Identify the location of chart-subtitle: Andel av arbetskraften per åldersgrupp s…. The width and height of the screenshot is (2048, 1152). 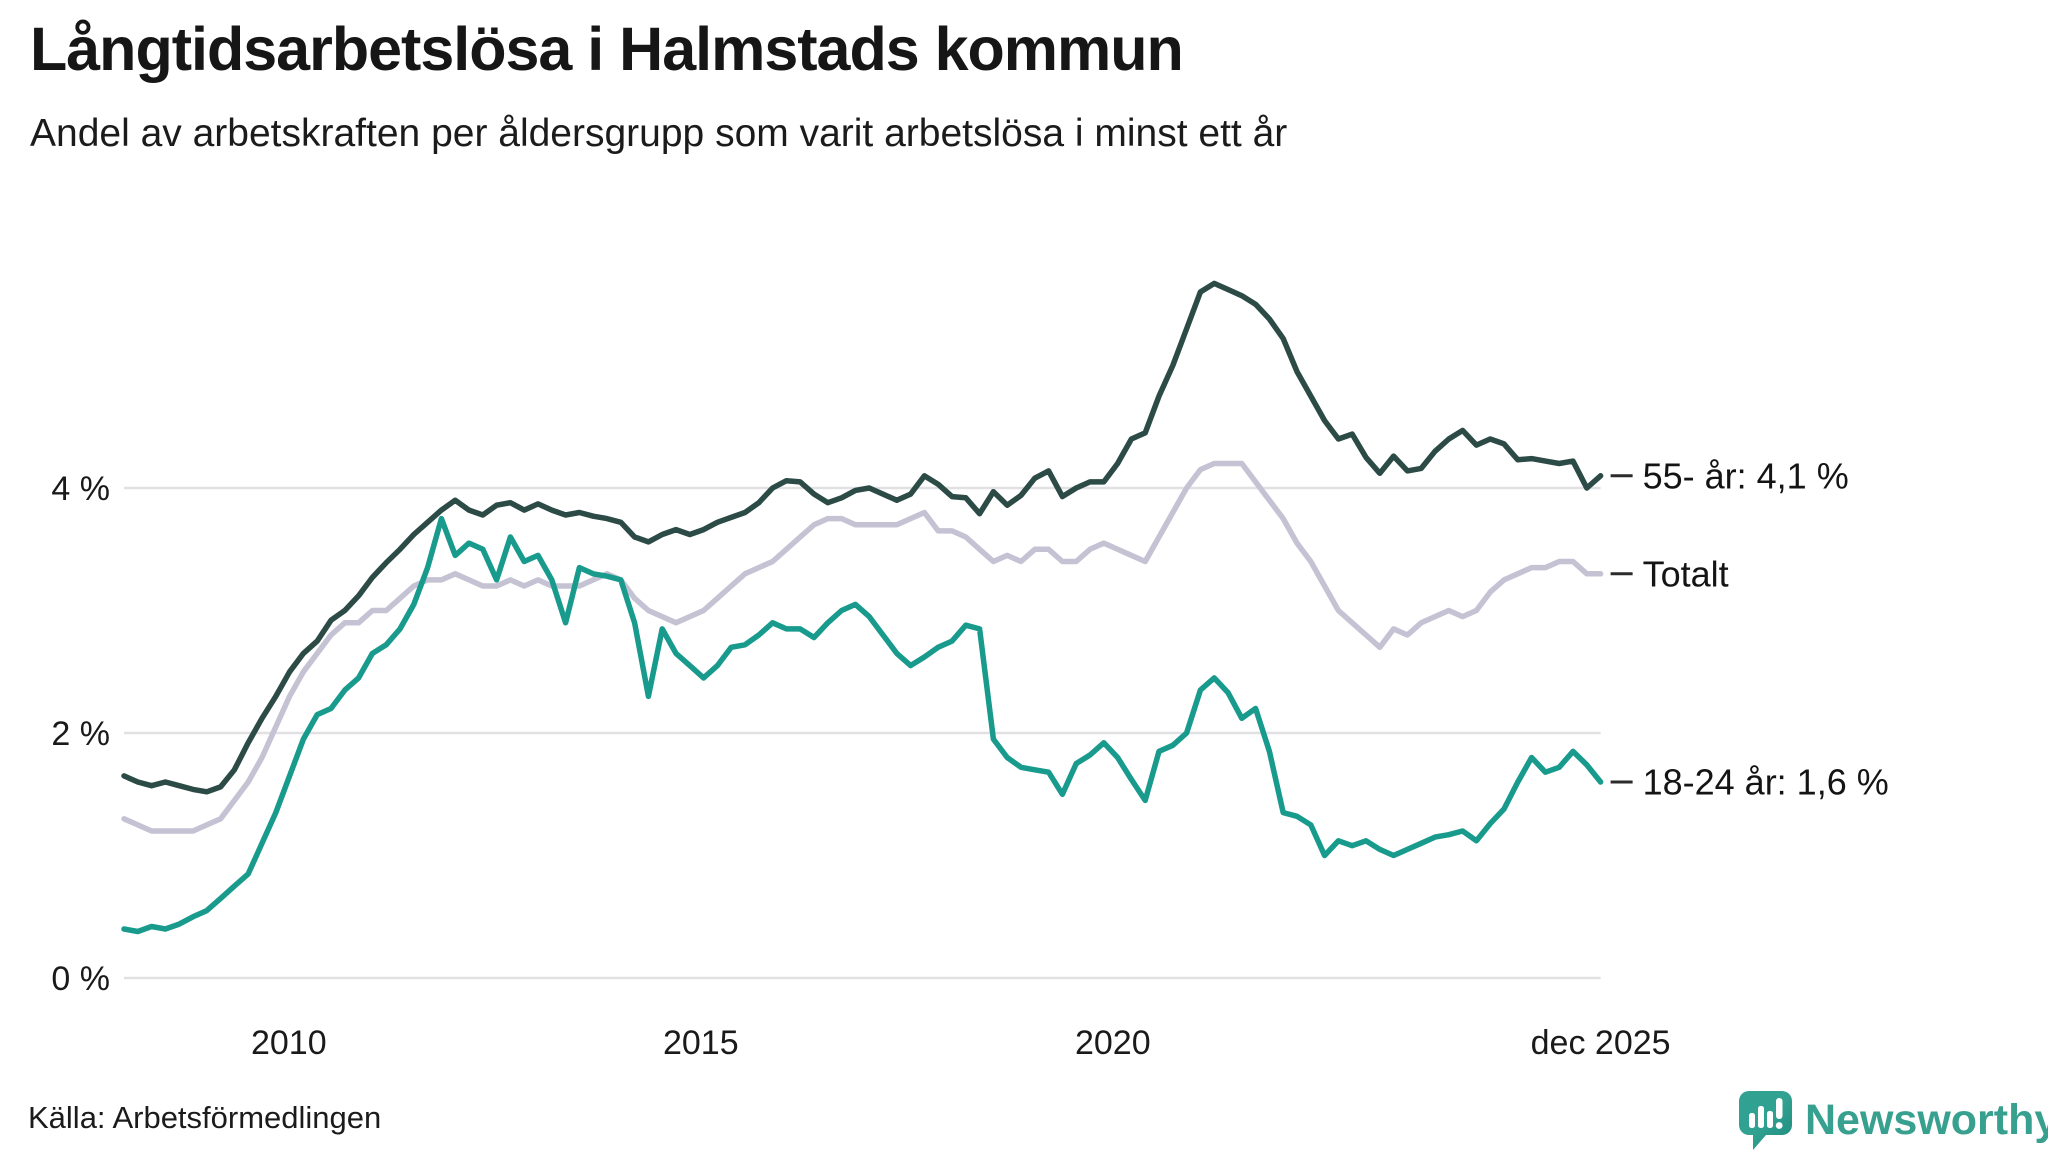
(659, 133).